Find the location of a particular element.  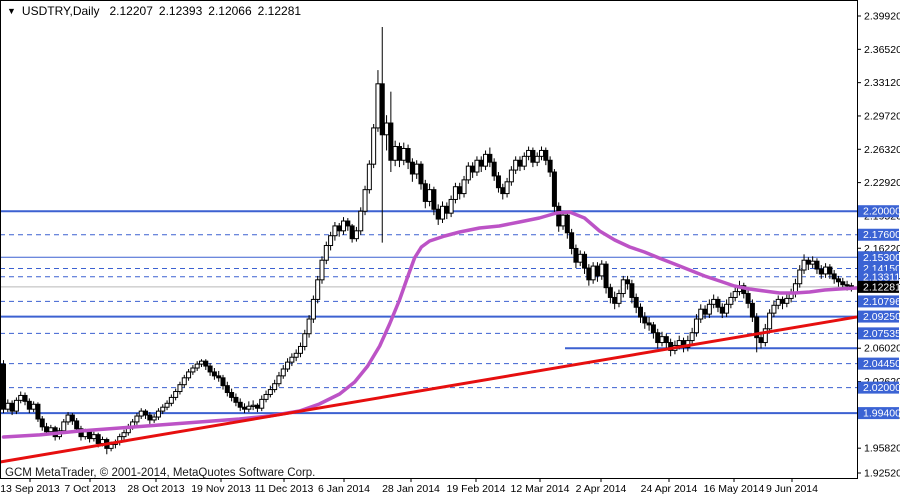

date-tick-label: 28 Oct 2013 is located at coordinates (155, 489).